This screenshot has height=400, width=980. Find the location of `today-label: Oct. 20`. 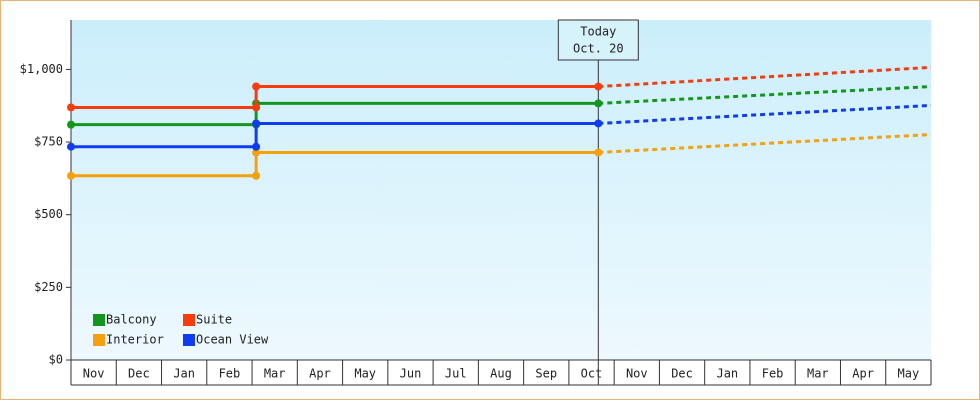

today-label: Oct. 20 is located at coordinates (598, 49).